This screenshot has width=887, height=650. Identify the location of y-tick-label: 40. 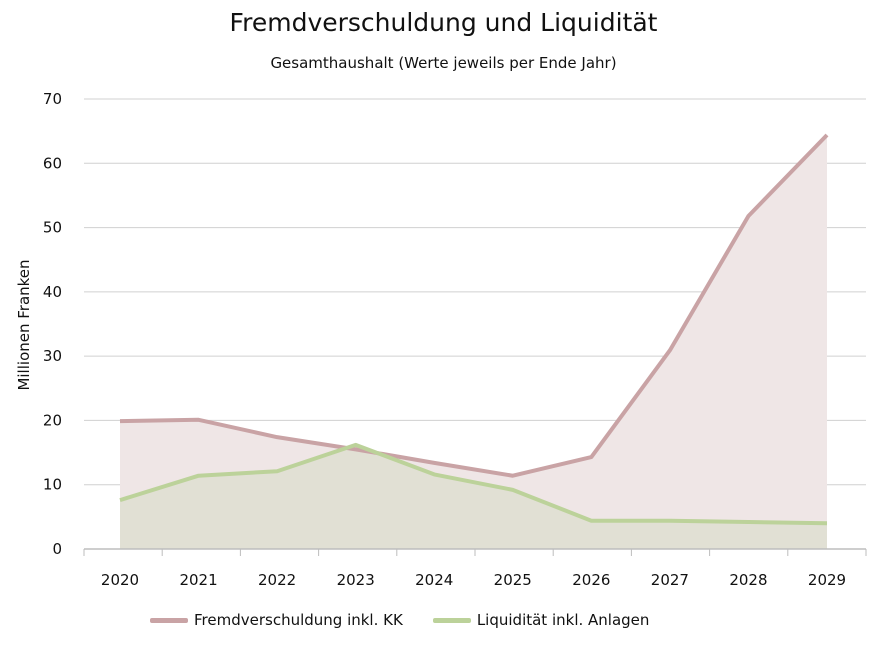
(52, 292).